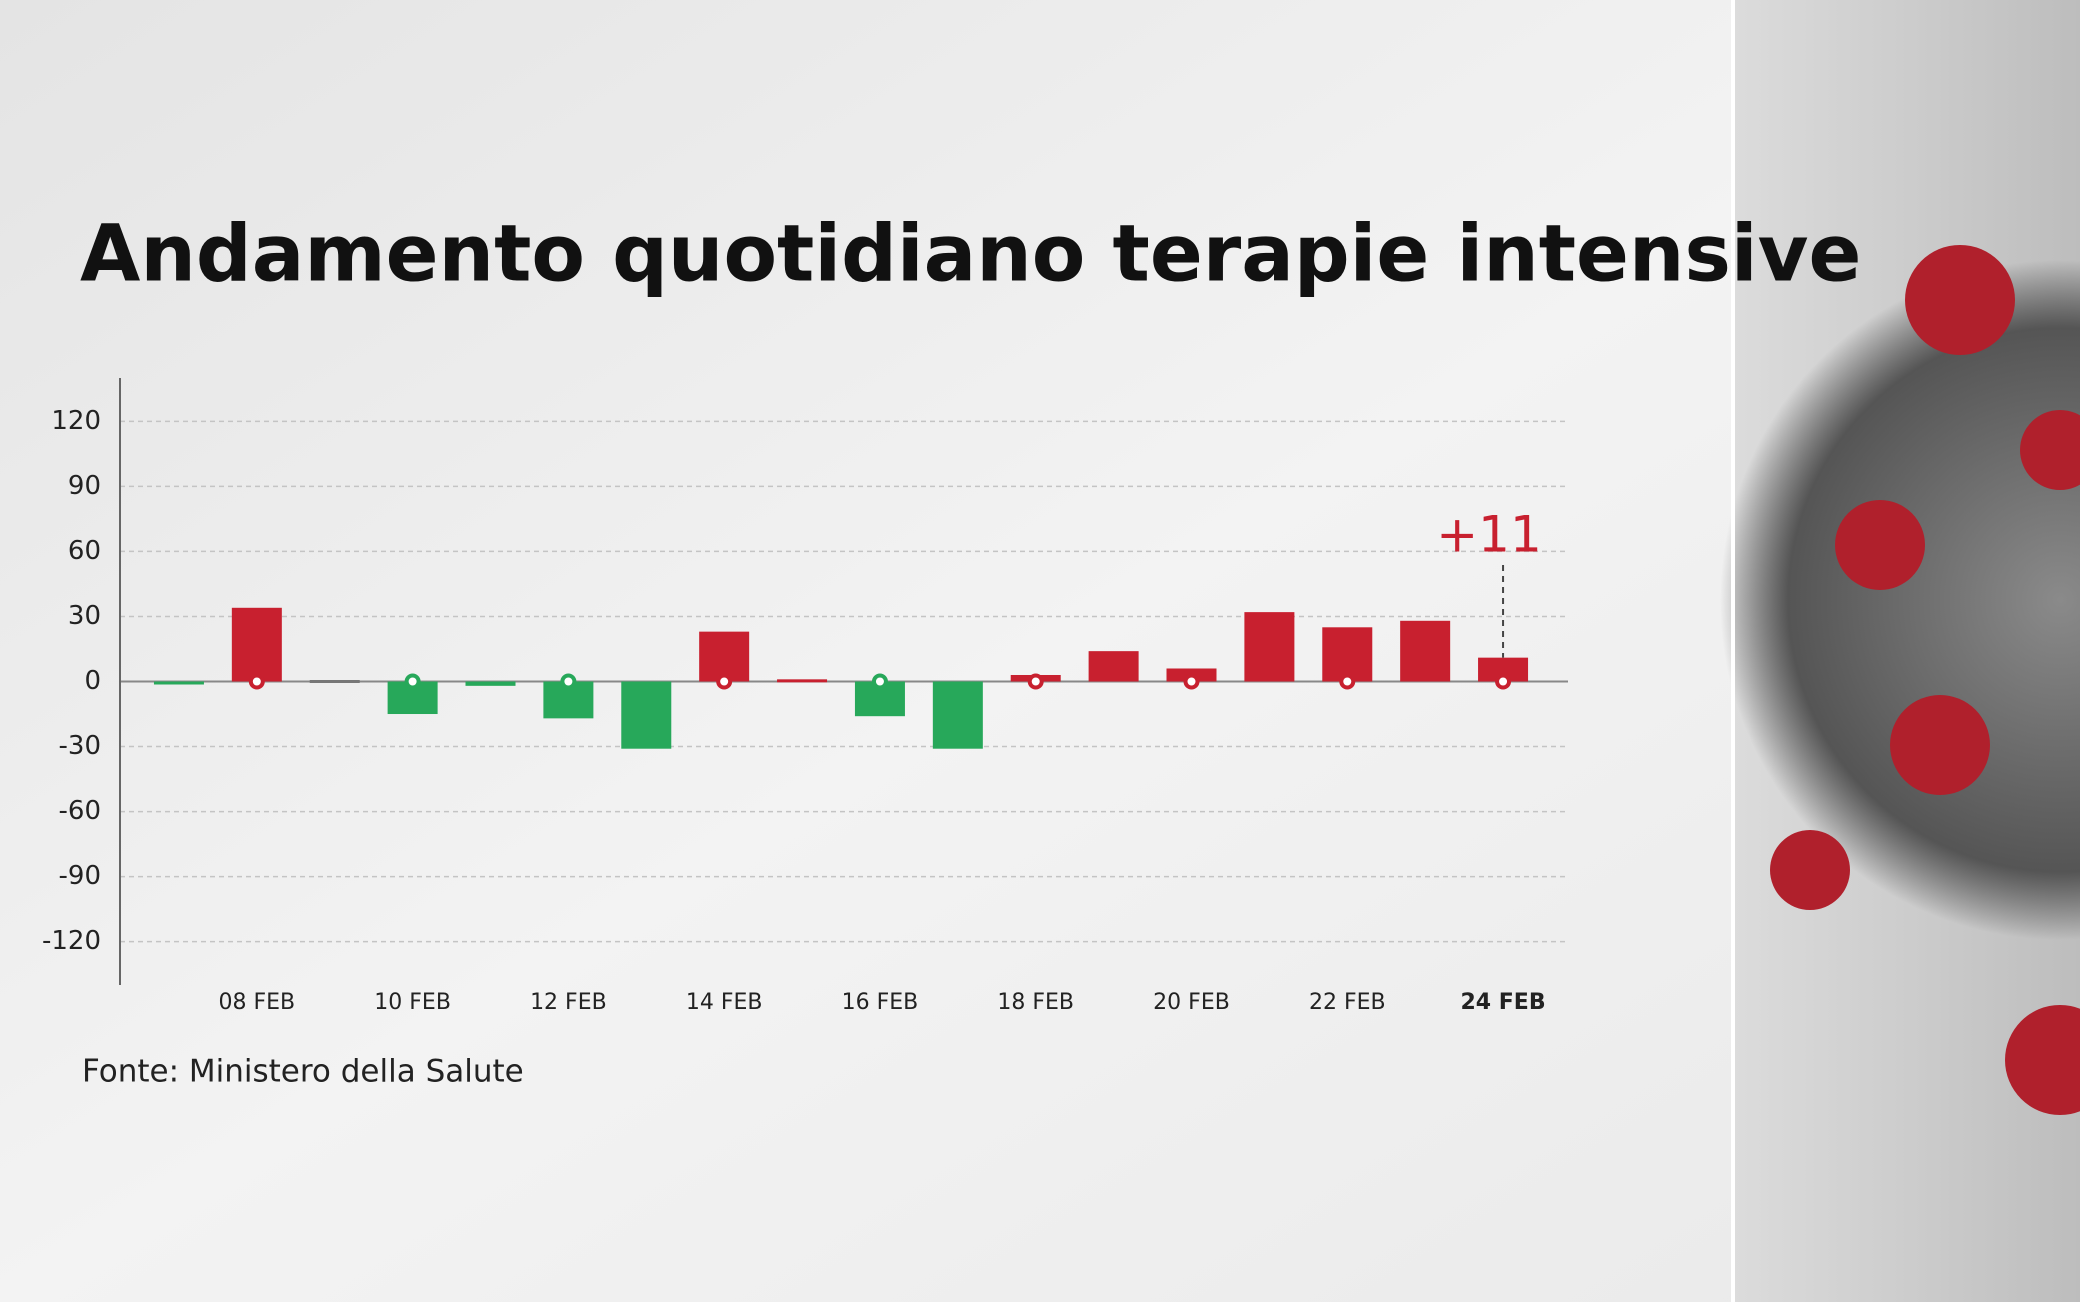 This screenshot has width=2080, height=1302. What do you see at coordinates (880, 1002) in the screenshot?
I see `x-tick-label: 16 FEB` at bounding box center [880, 1002].